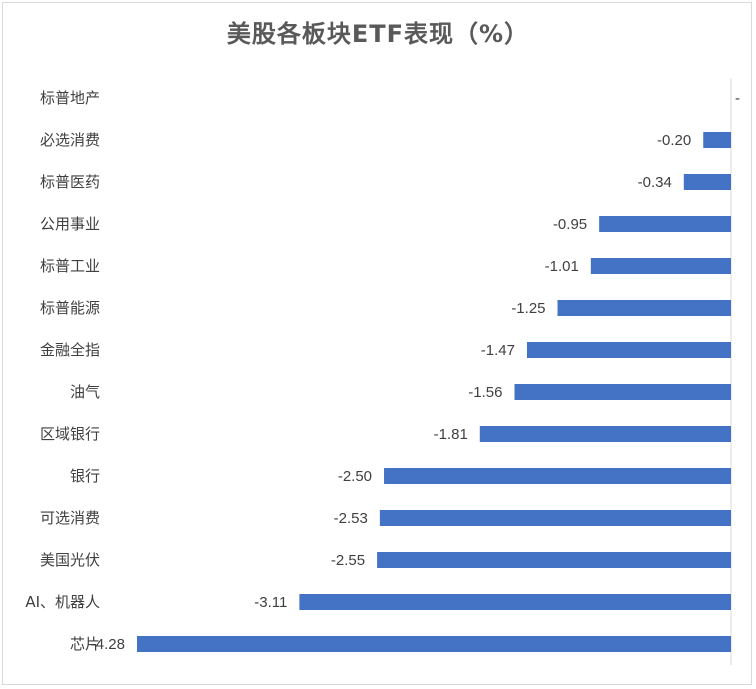  I want to click on category-label-5: 标普能源, so click(70, 308).